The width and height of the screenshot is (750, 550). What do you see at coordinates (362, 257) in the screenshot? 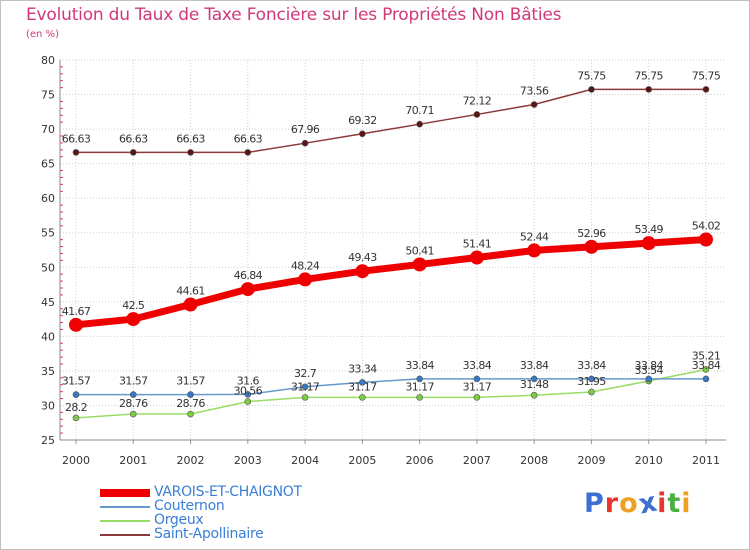
I see `data-label: 49.43` at bounding box center [362, 257].